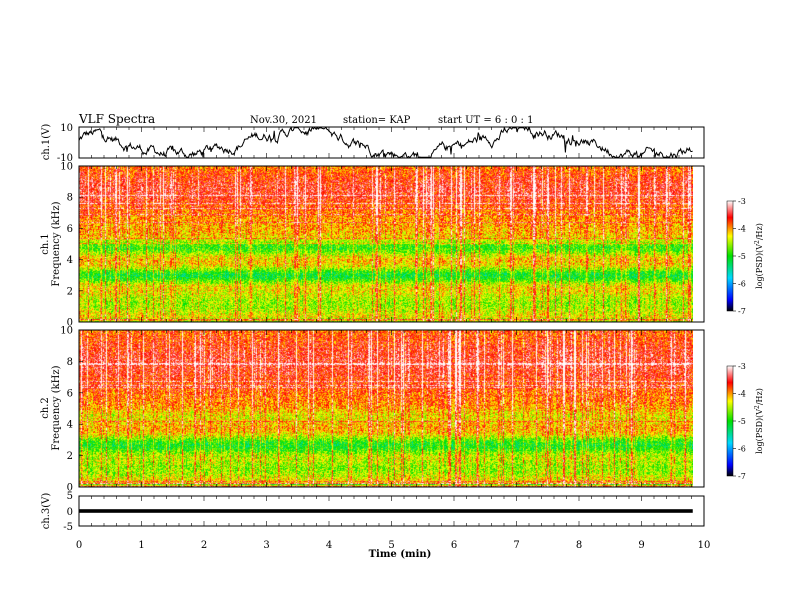 The height and width of the screenshot is (612, 792). What do you see at coordinates (400, 554) in the screenshot?
I see `time-axis-label: Time (min)` at bounding box center [400, 554].